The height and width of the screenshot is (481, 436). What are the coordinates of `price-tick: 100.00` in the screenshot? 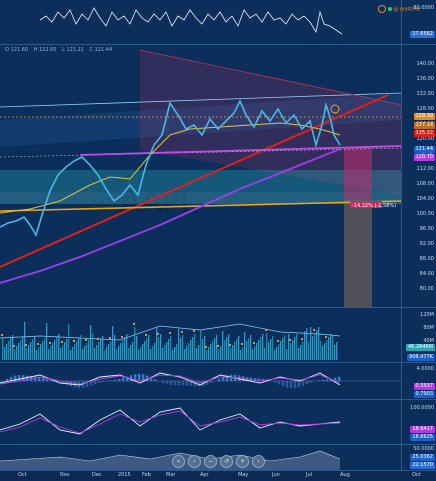 It's located at (426, 214).